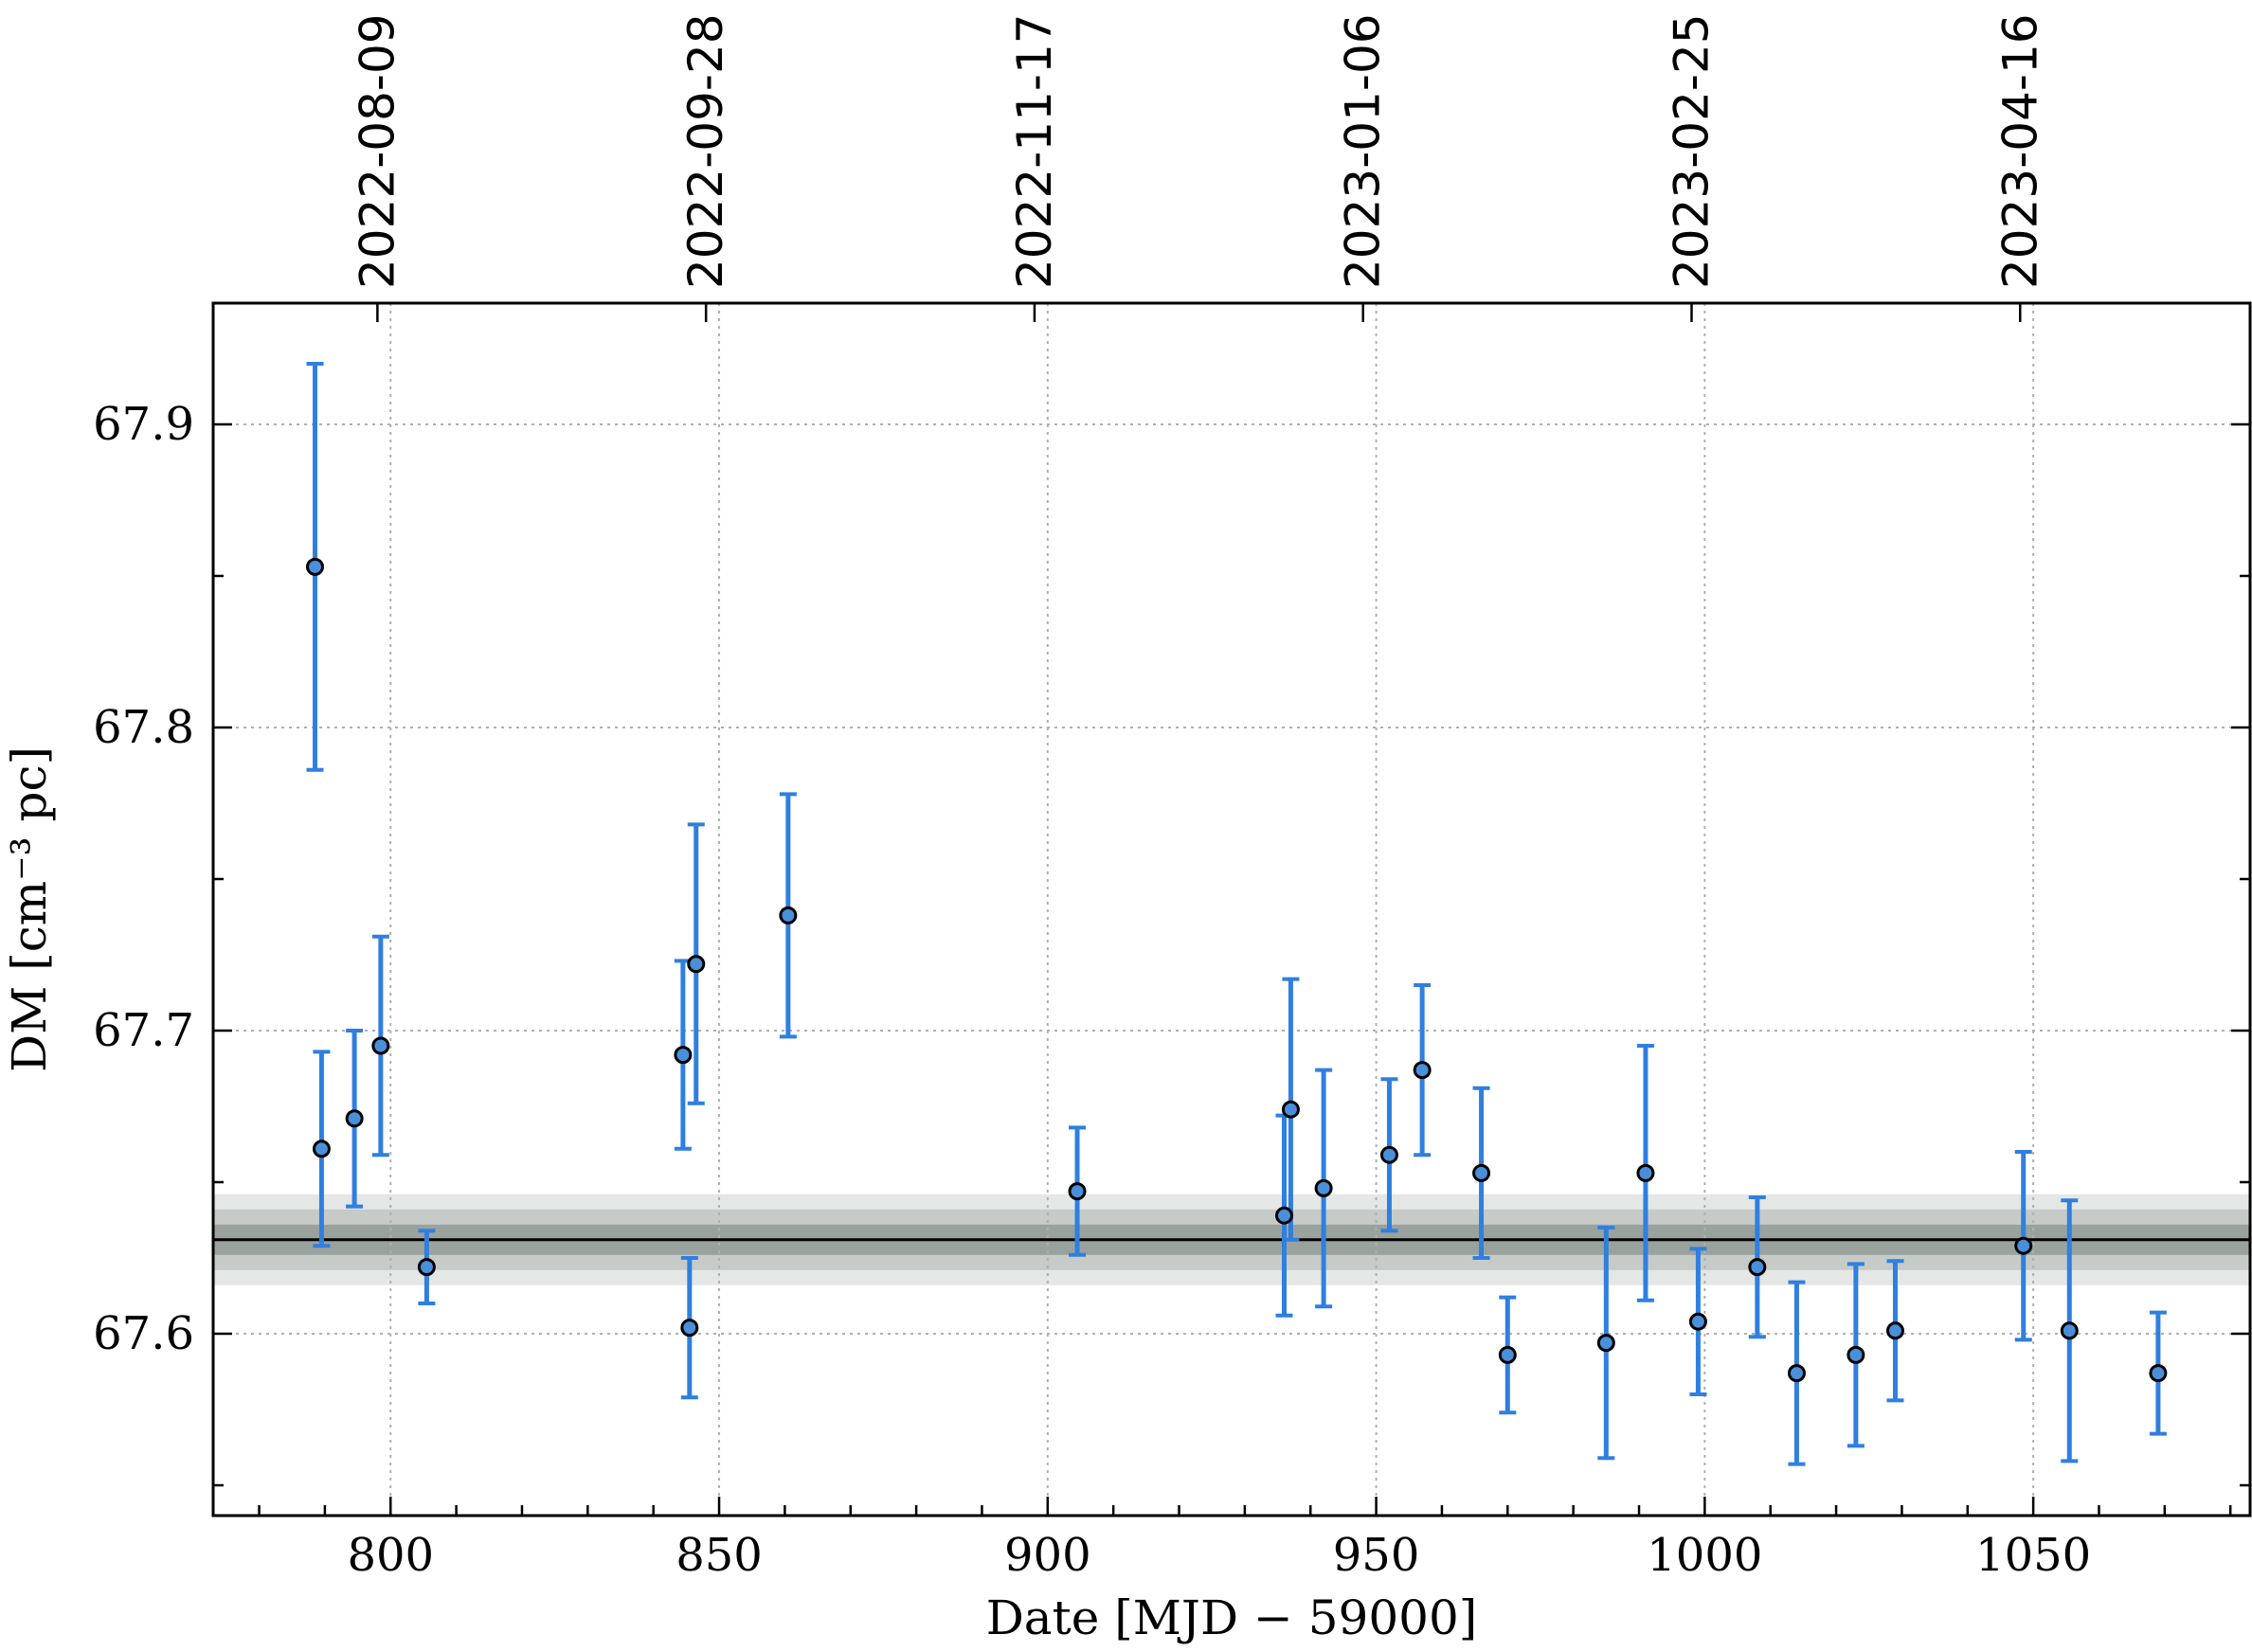 This screenshot has height=1652, width=2252. Describe the element at coordinates (2019, 151) in the screenshot. I see `top-date-label: 2023-04-16` at that location.